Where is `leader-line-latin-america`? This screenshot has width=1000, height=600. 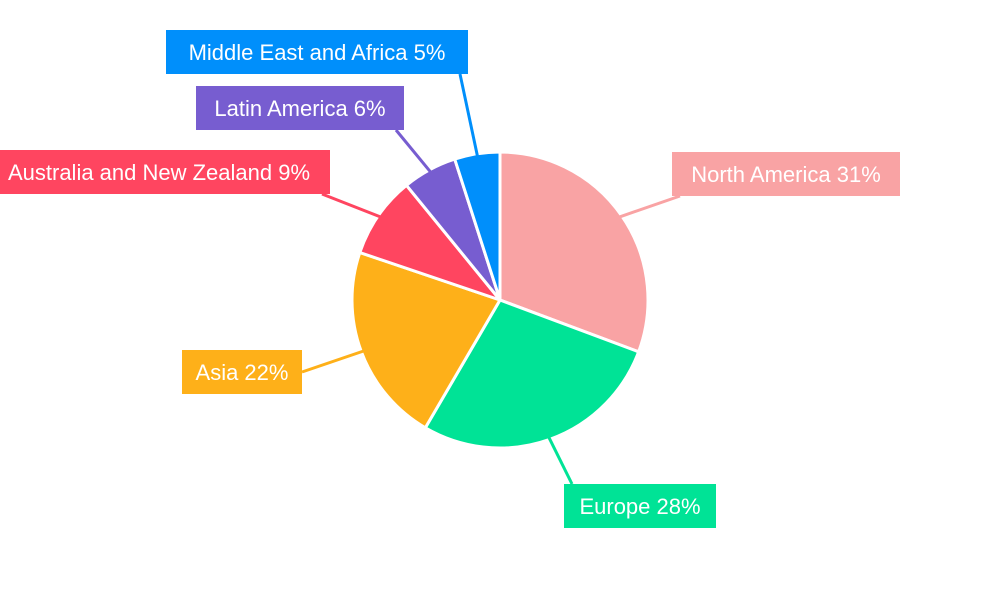 leader-line-latin-america is located at coordinates (413, 151).